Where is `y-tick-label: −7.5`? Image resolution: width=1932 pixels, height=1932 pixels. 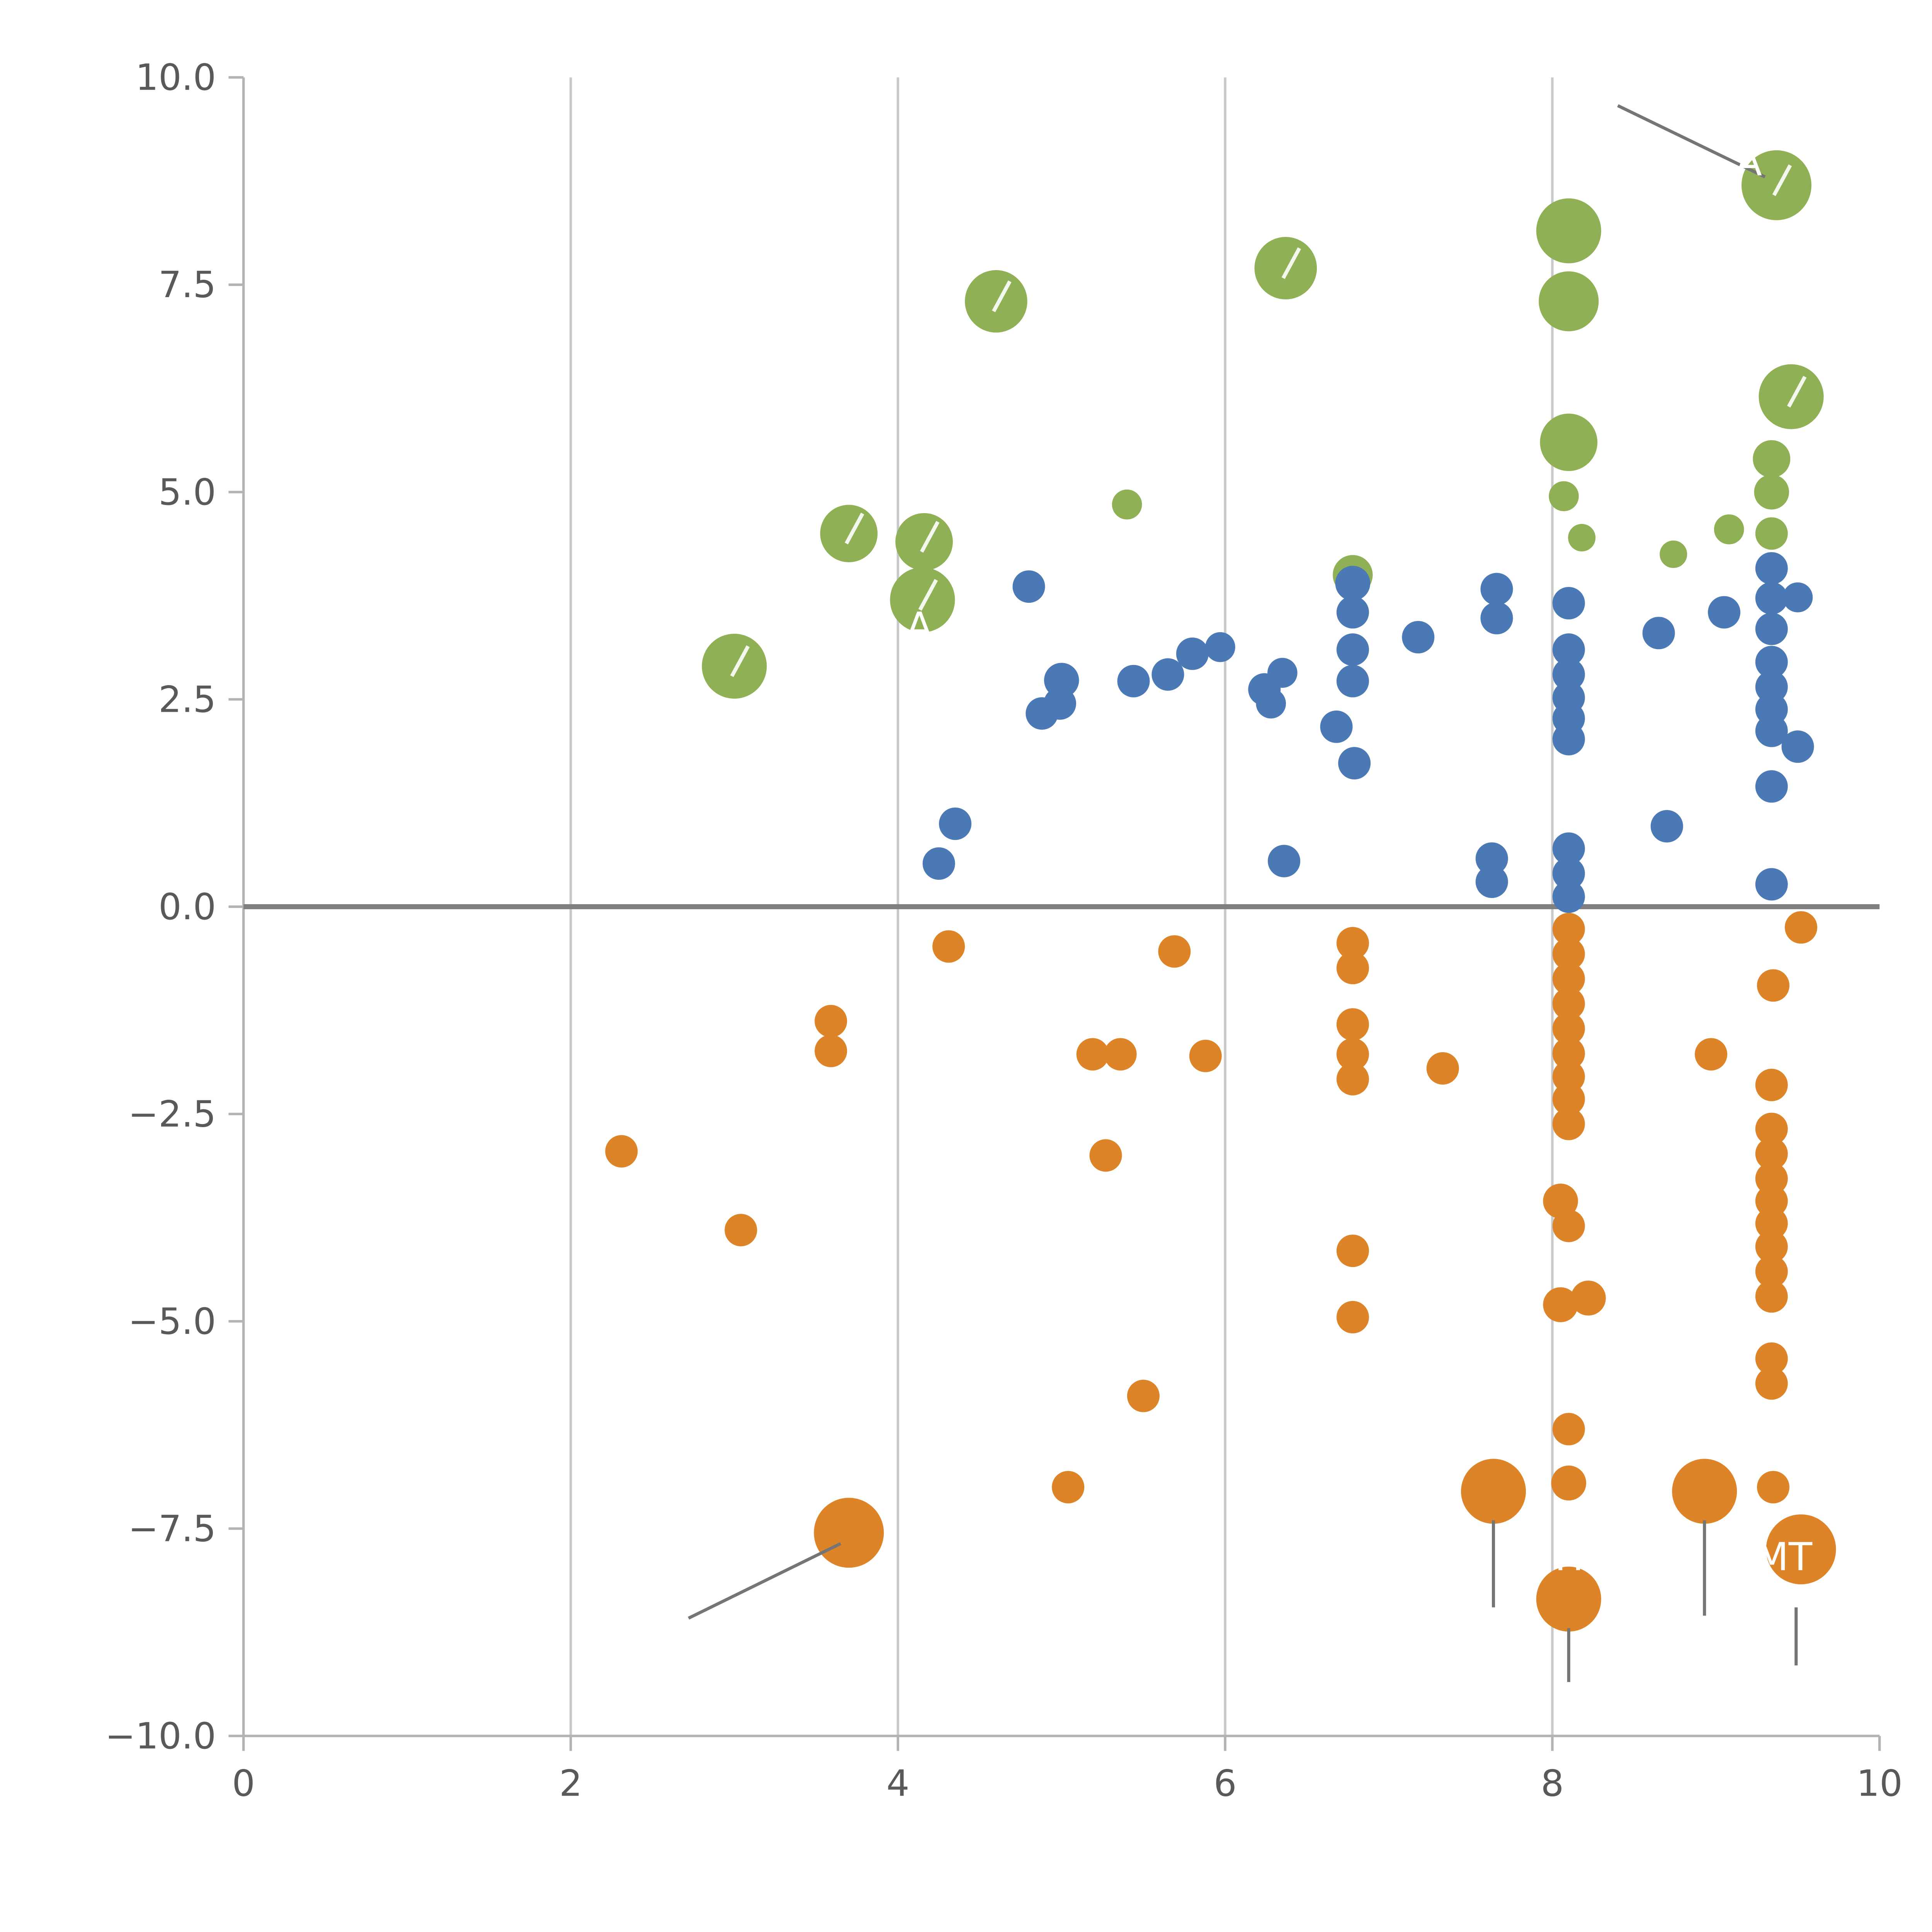
y-tick-label: −7.5 is located at coordinates (172, 1529).